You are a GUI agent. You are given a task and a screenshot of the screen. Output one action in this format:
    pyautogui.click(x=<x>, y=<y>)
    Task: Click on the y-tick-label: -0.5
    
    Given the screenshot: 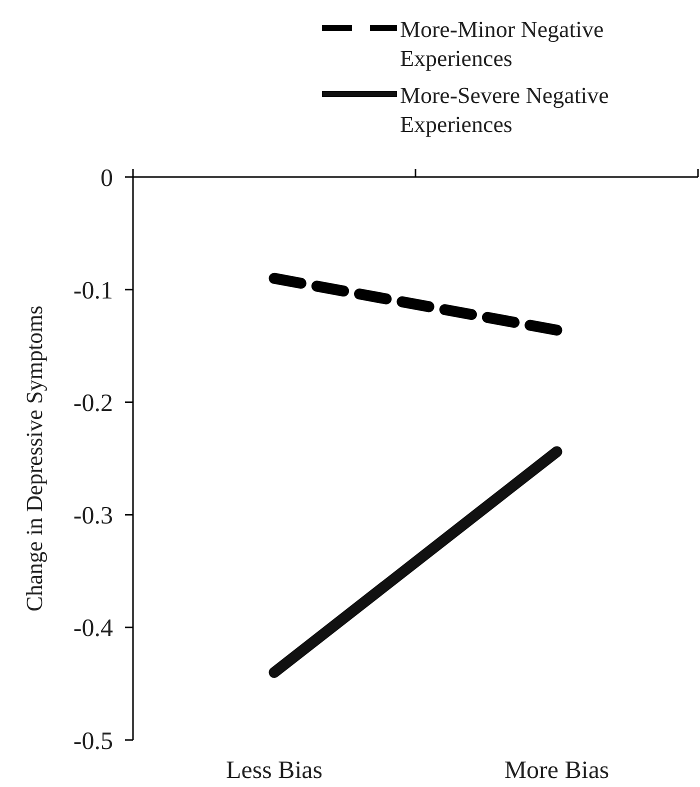 What is the action you would take?
    pyautogui.click(x=93, y=741)
    